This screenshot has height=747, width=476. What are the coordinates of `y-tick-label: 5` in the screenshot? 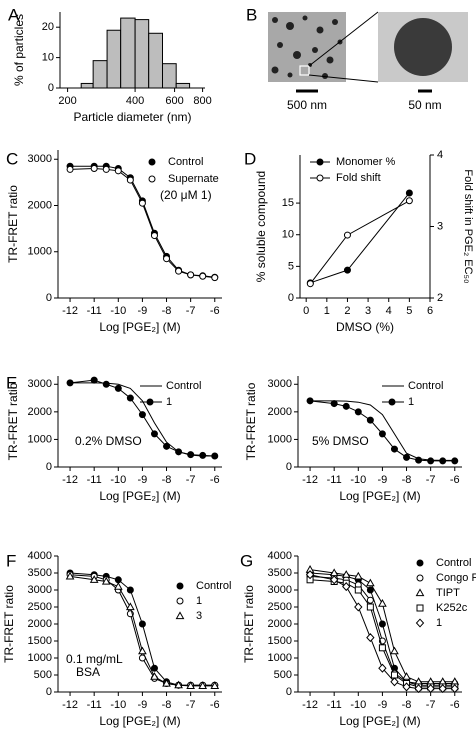 It's located at (291, 266).